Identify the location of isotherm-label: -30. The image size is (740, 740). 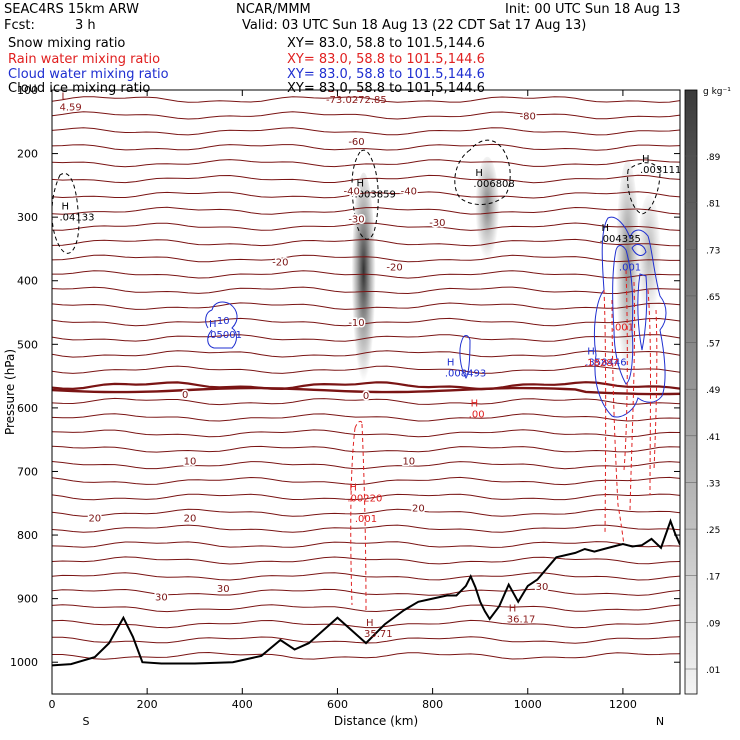
(356, 219).